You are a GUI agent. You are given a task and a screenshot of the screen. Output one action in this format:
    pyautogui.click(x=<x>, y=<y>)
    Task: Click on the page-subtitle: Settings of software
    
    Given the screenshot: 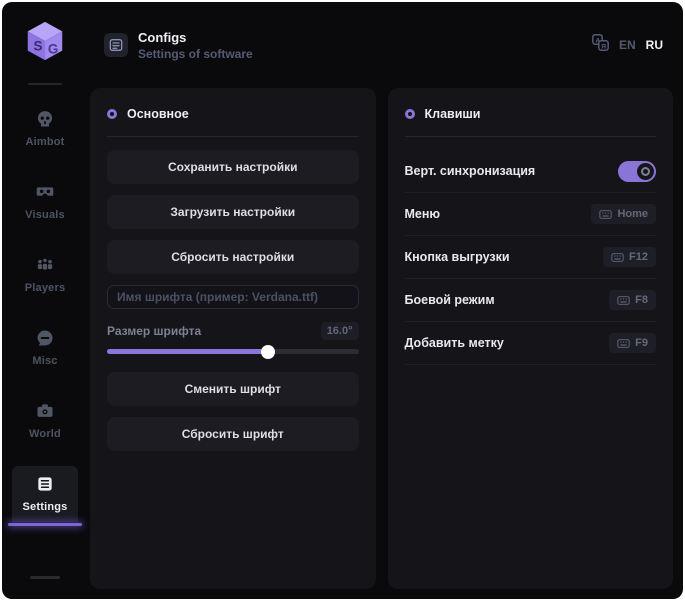 What is the action you would take?
    pyautogui.click(x=195, y=53)
    